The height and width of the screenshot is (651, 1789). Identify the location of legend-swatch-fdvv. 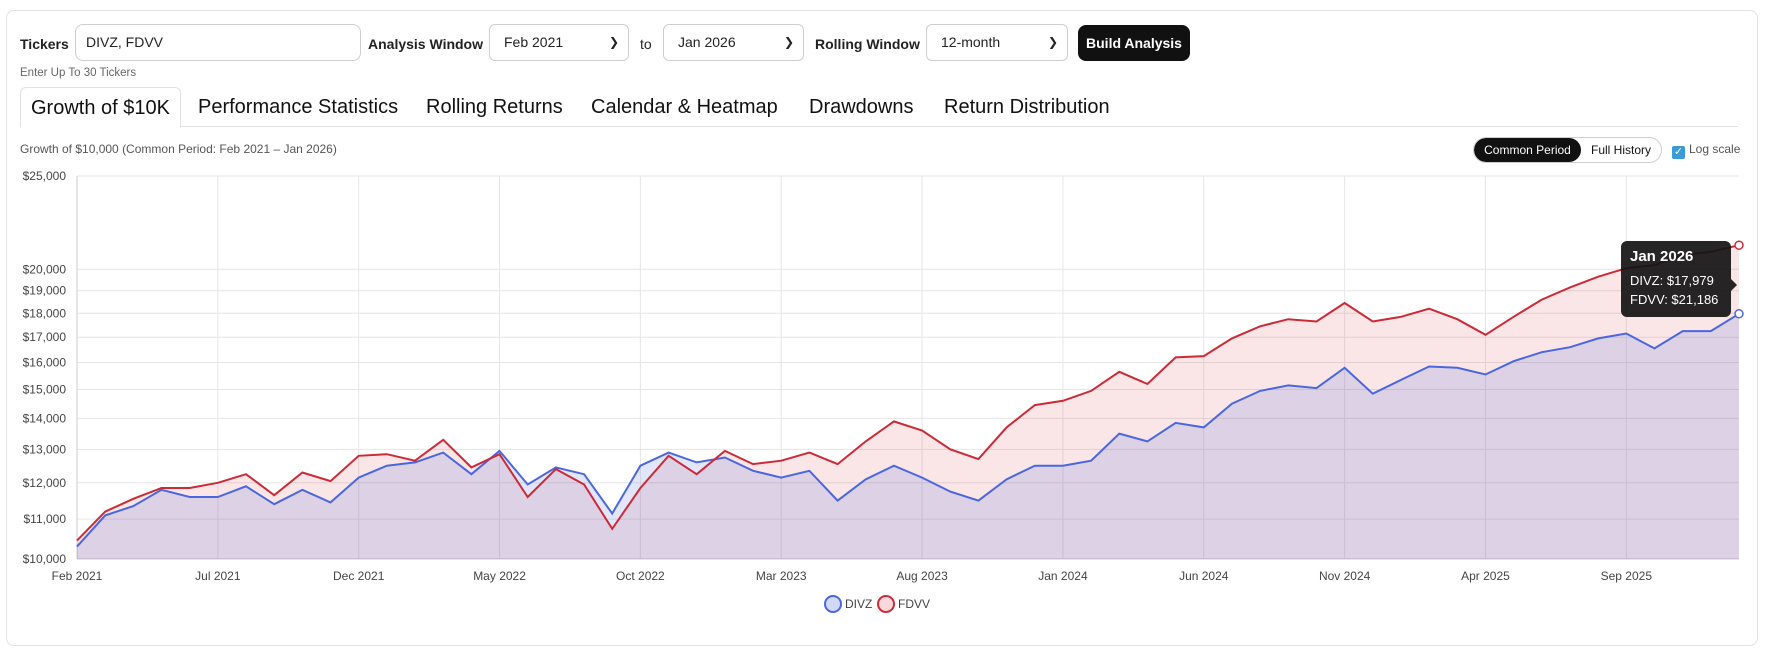
(886, 604).